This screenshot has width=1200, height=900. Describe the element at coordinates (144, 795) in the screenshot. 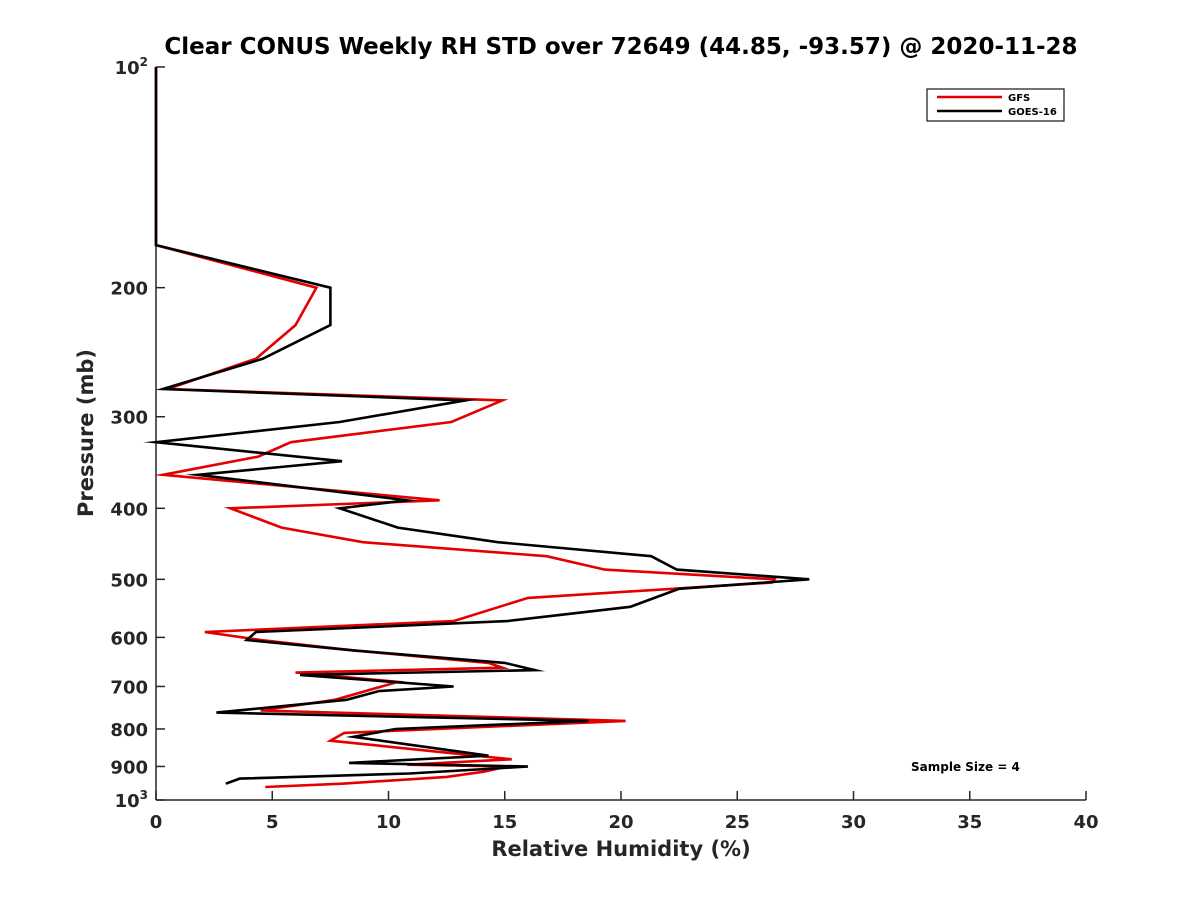

I see `y-tick-exponent: 3` at that location.